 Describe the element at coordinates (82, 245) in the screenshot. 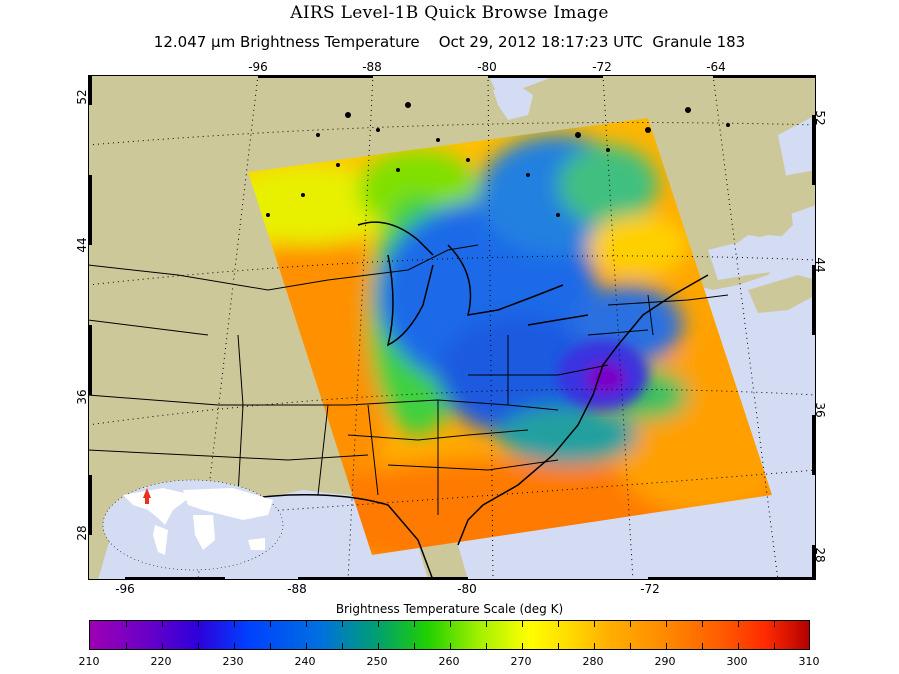

I see `lat-label-left: 44` at that location.